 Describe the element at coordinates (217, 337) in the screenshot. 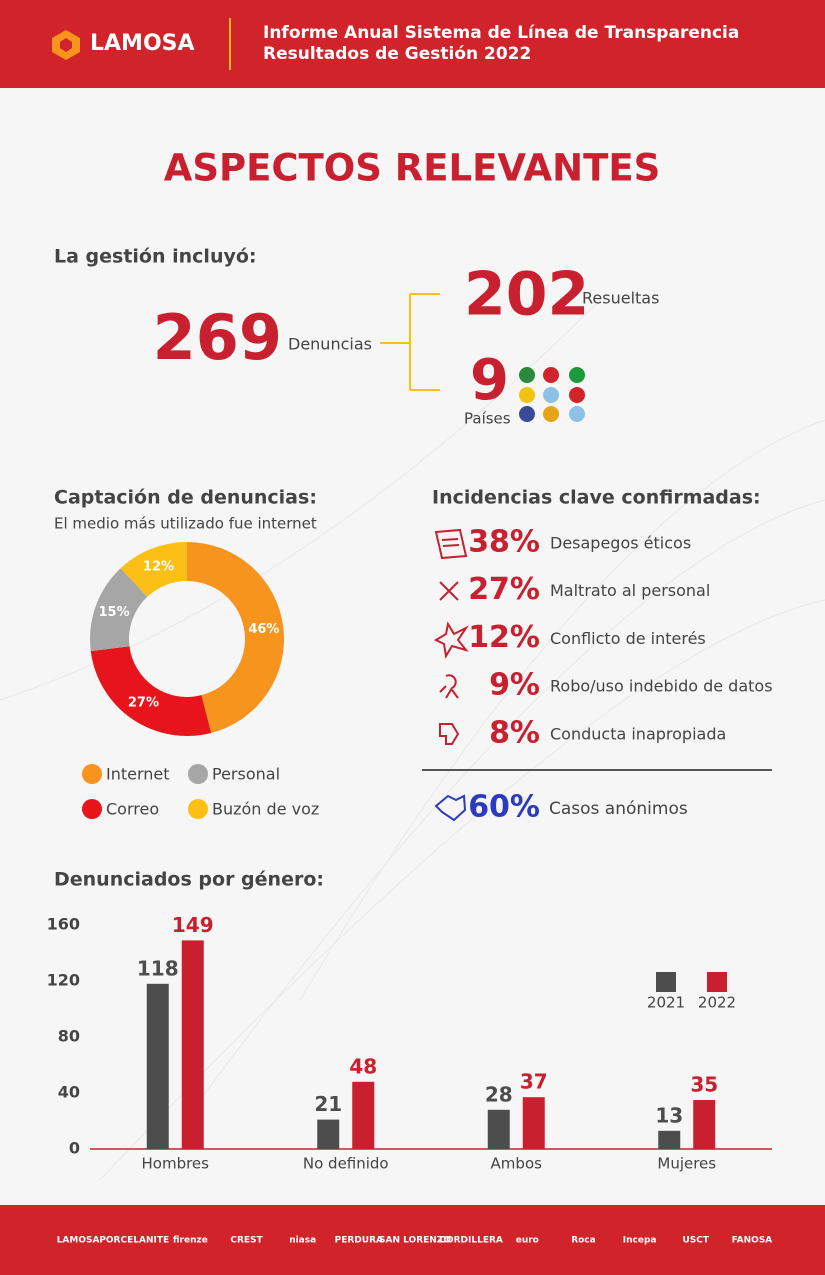

I see `total-value: 269` at that location.